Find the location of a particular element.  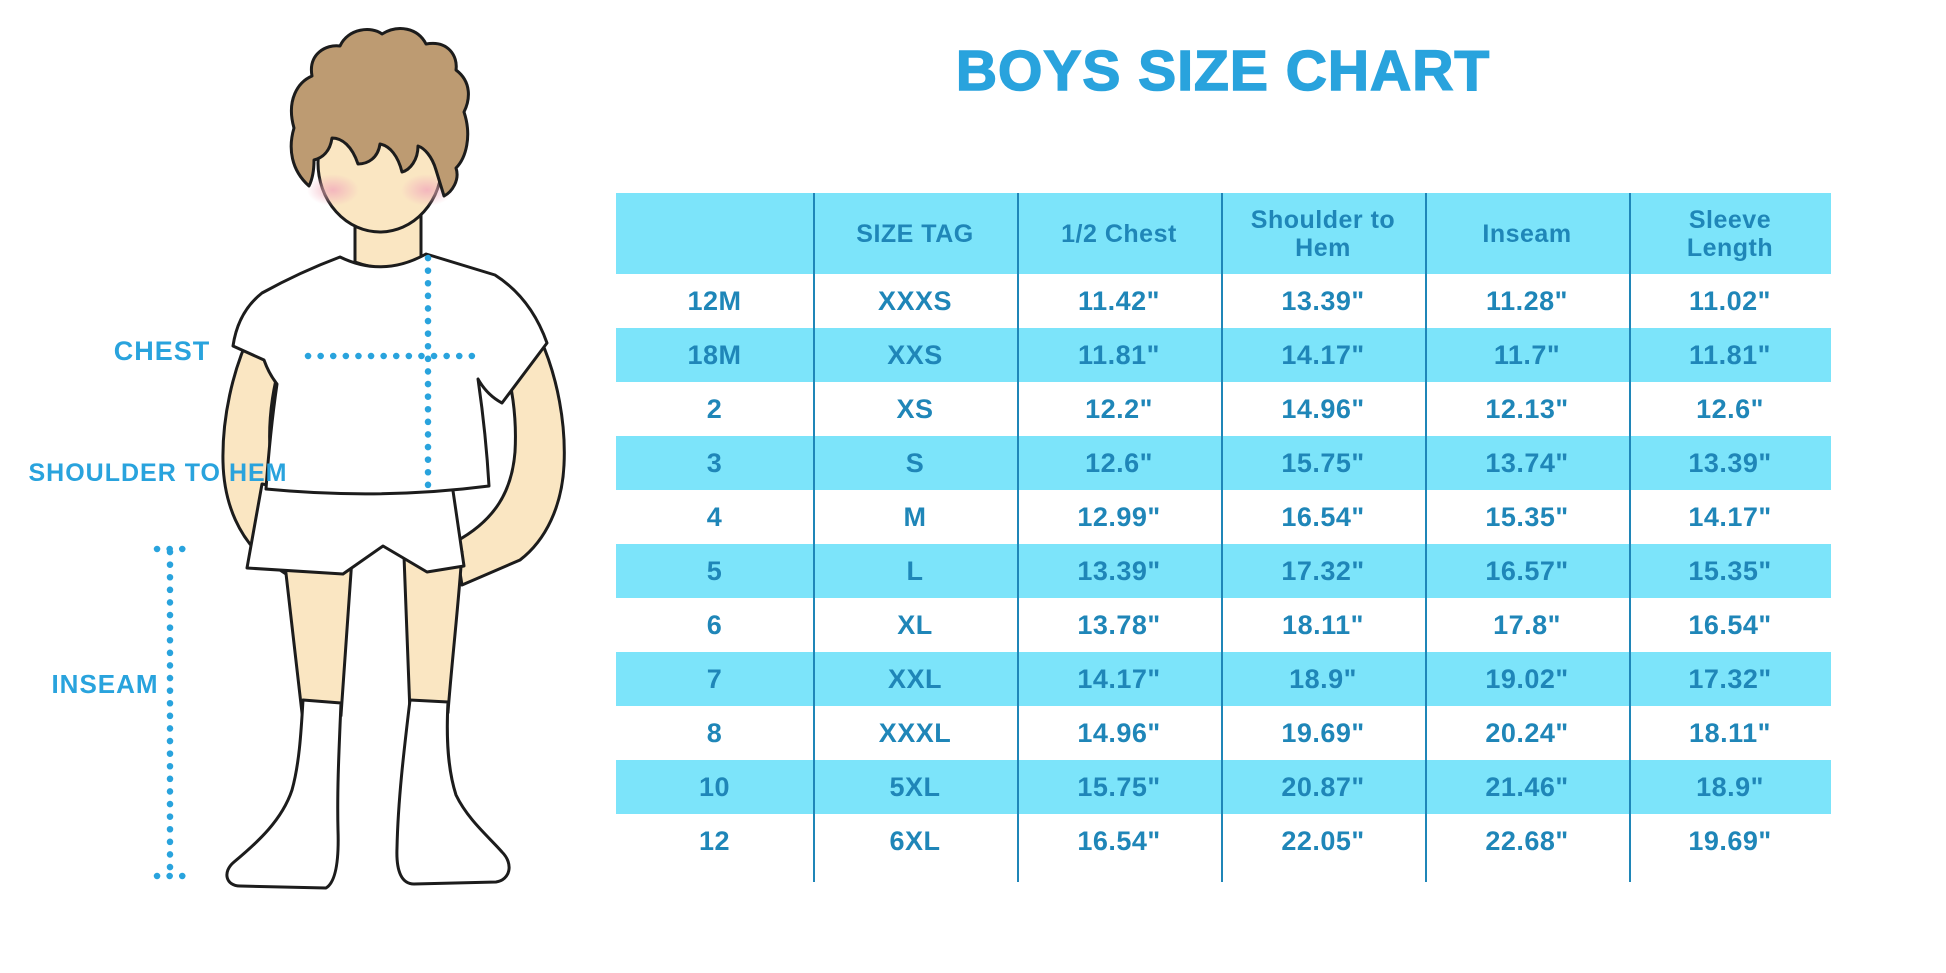

table-row-8: 8 XXXL 14.96" 19.69" 20.24" 18.11" is located at coordinates (1223, 733).